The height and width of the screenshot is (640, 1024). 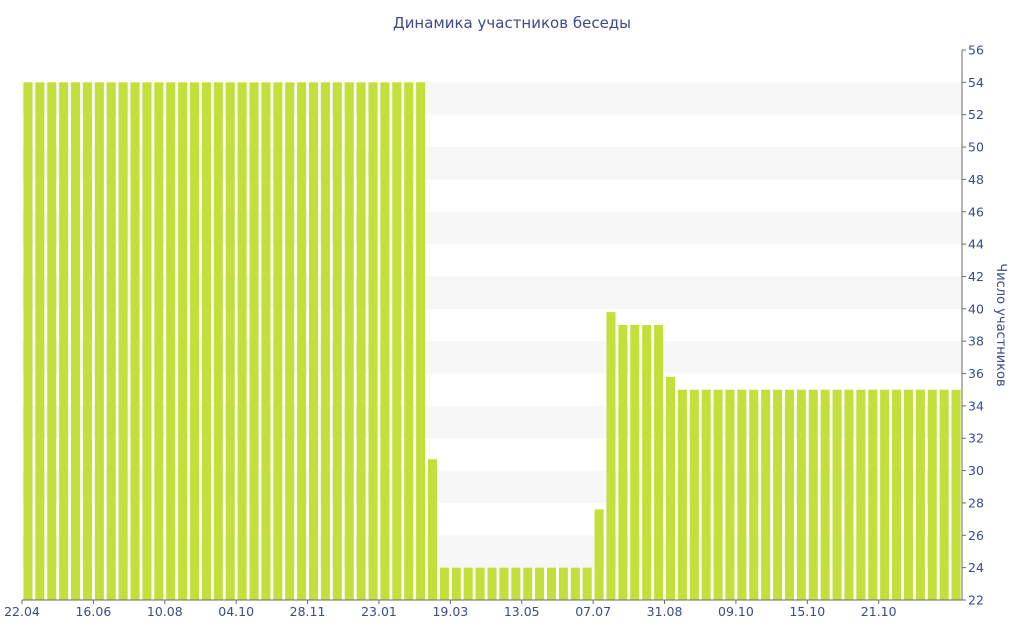 I want to click on x-tick-label: 09.10, so click(x=736, y=611).